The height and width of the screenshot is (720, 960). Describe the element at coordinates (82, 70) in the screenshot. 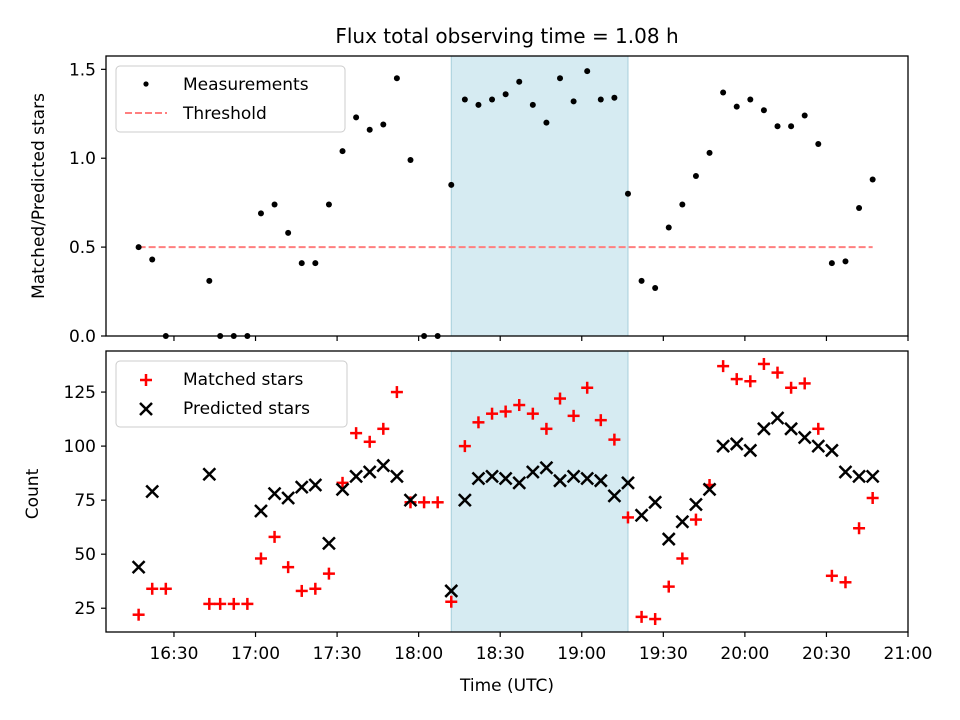

I see `ratio-y-tick-label: 1.5` at that location.